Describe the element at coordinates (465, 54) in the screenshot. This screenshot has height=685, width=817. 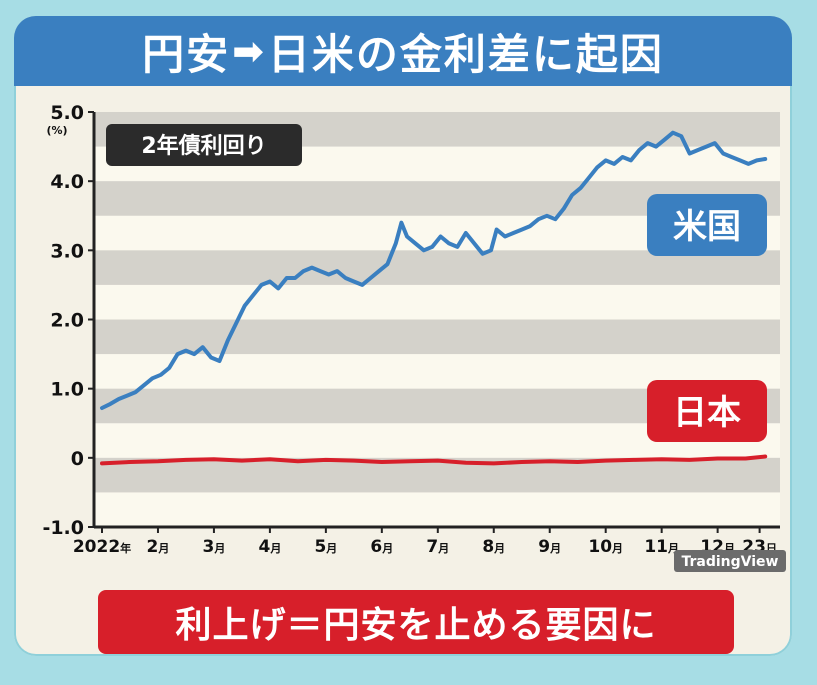
I see `headline-right: 日米の金利差に起因` at that location.